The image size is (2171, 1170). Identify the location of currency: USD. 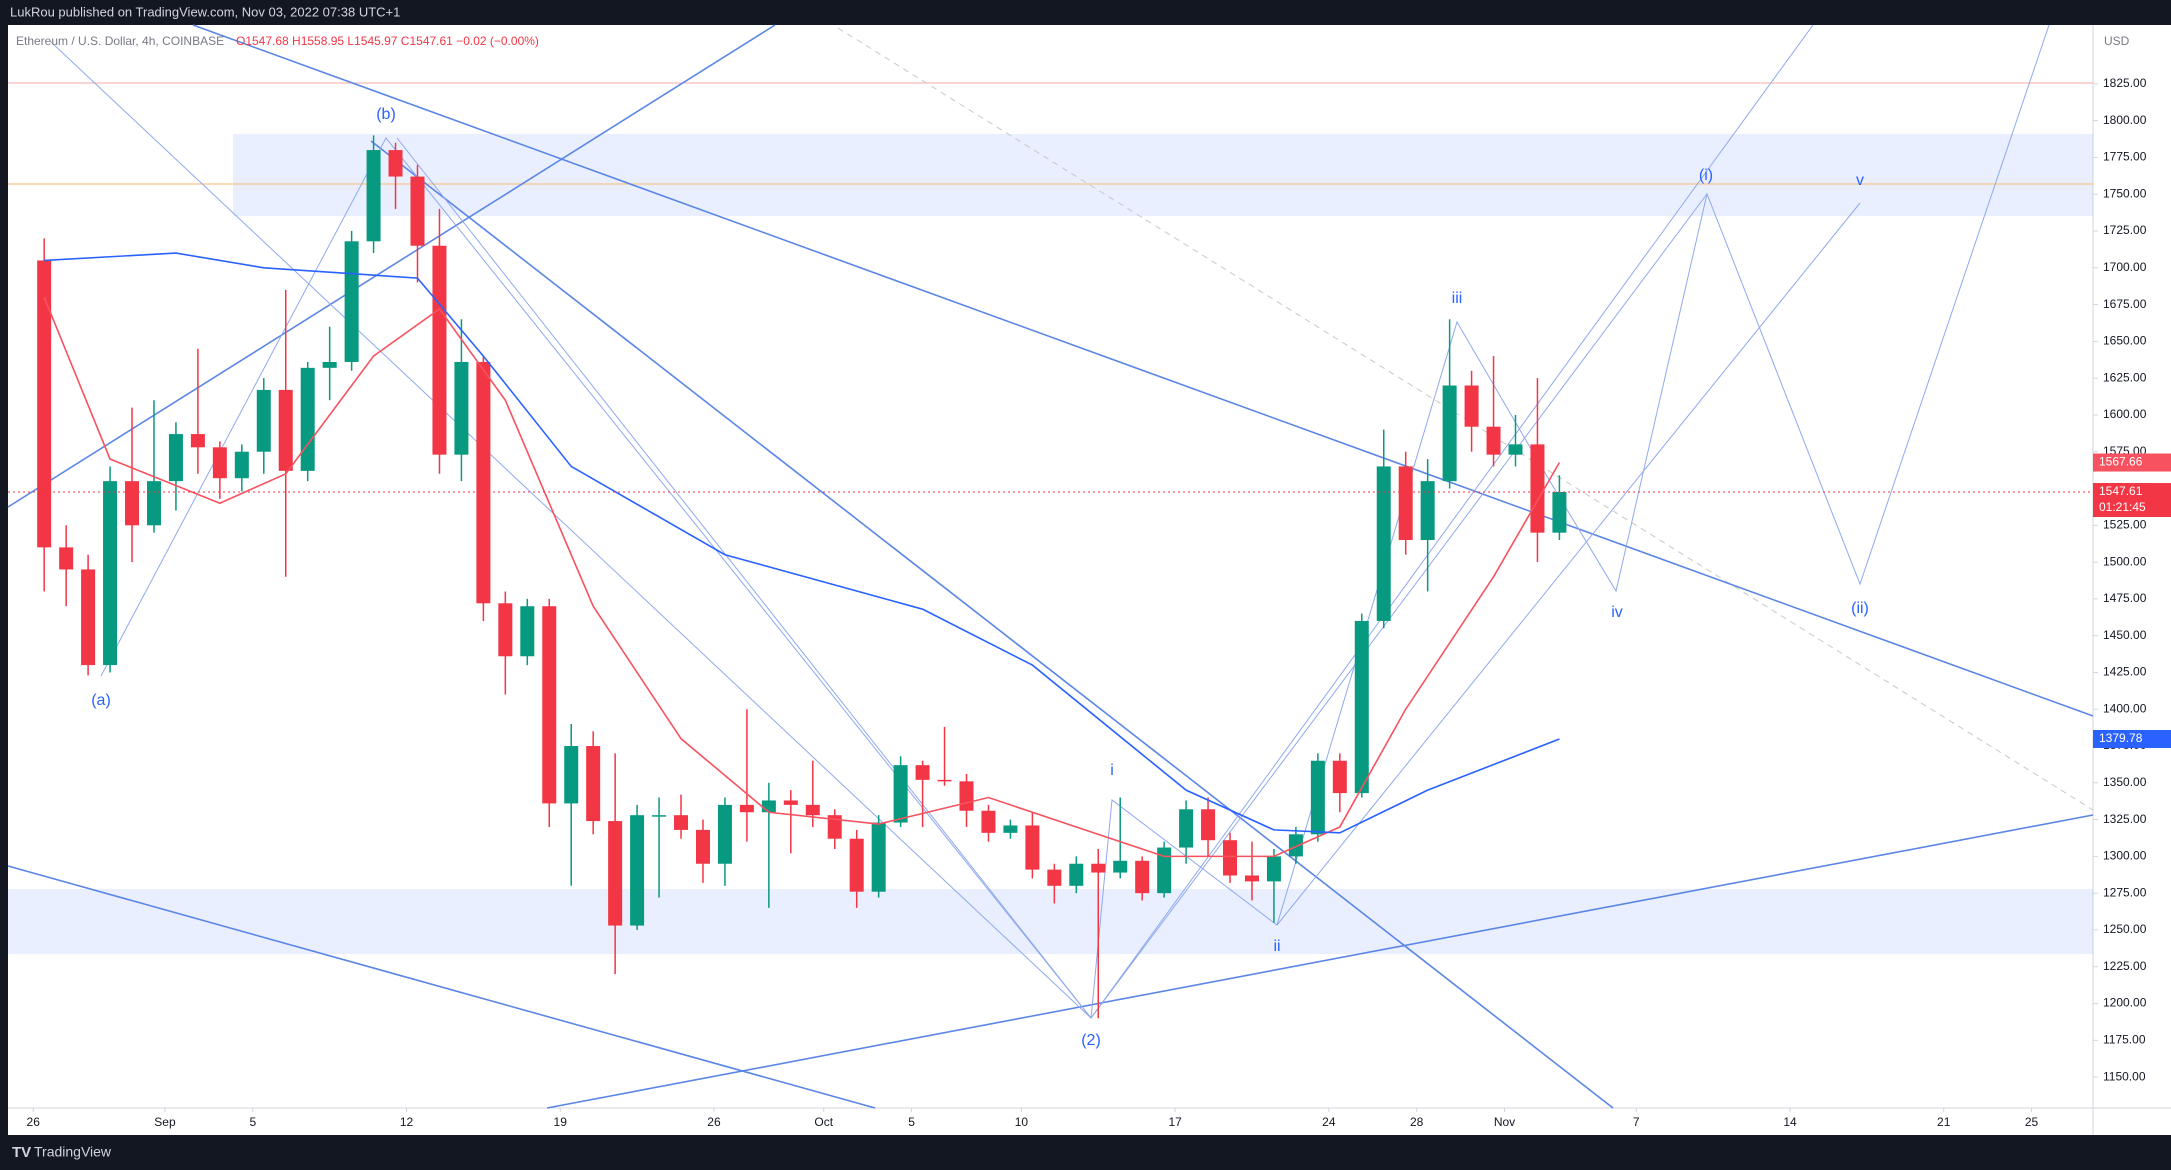
(2117, 41).